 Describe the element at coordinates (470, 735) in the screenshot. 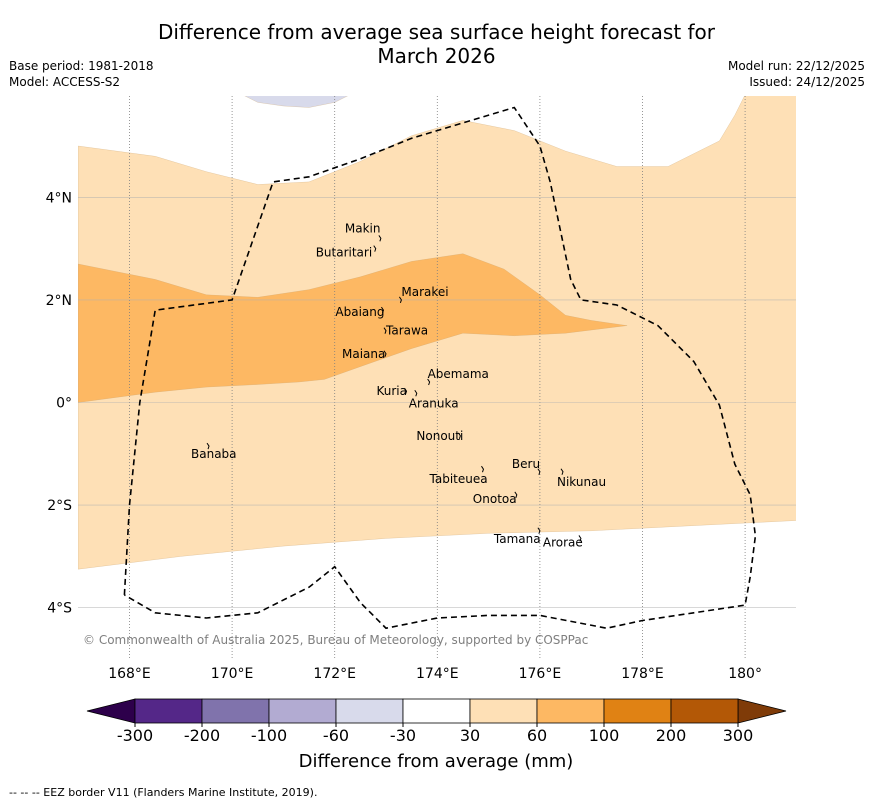

I see `colorbar-level-label: 30` at that location.